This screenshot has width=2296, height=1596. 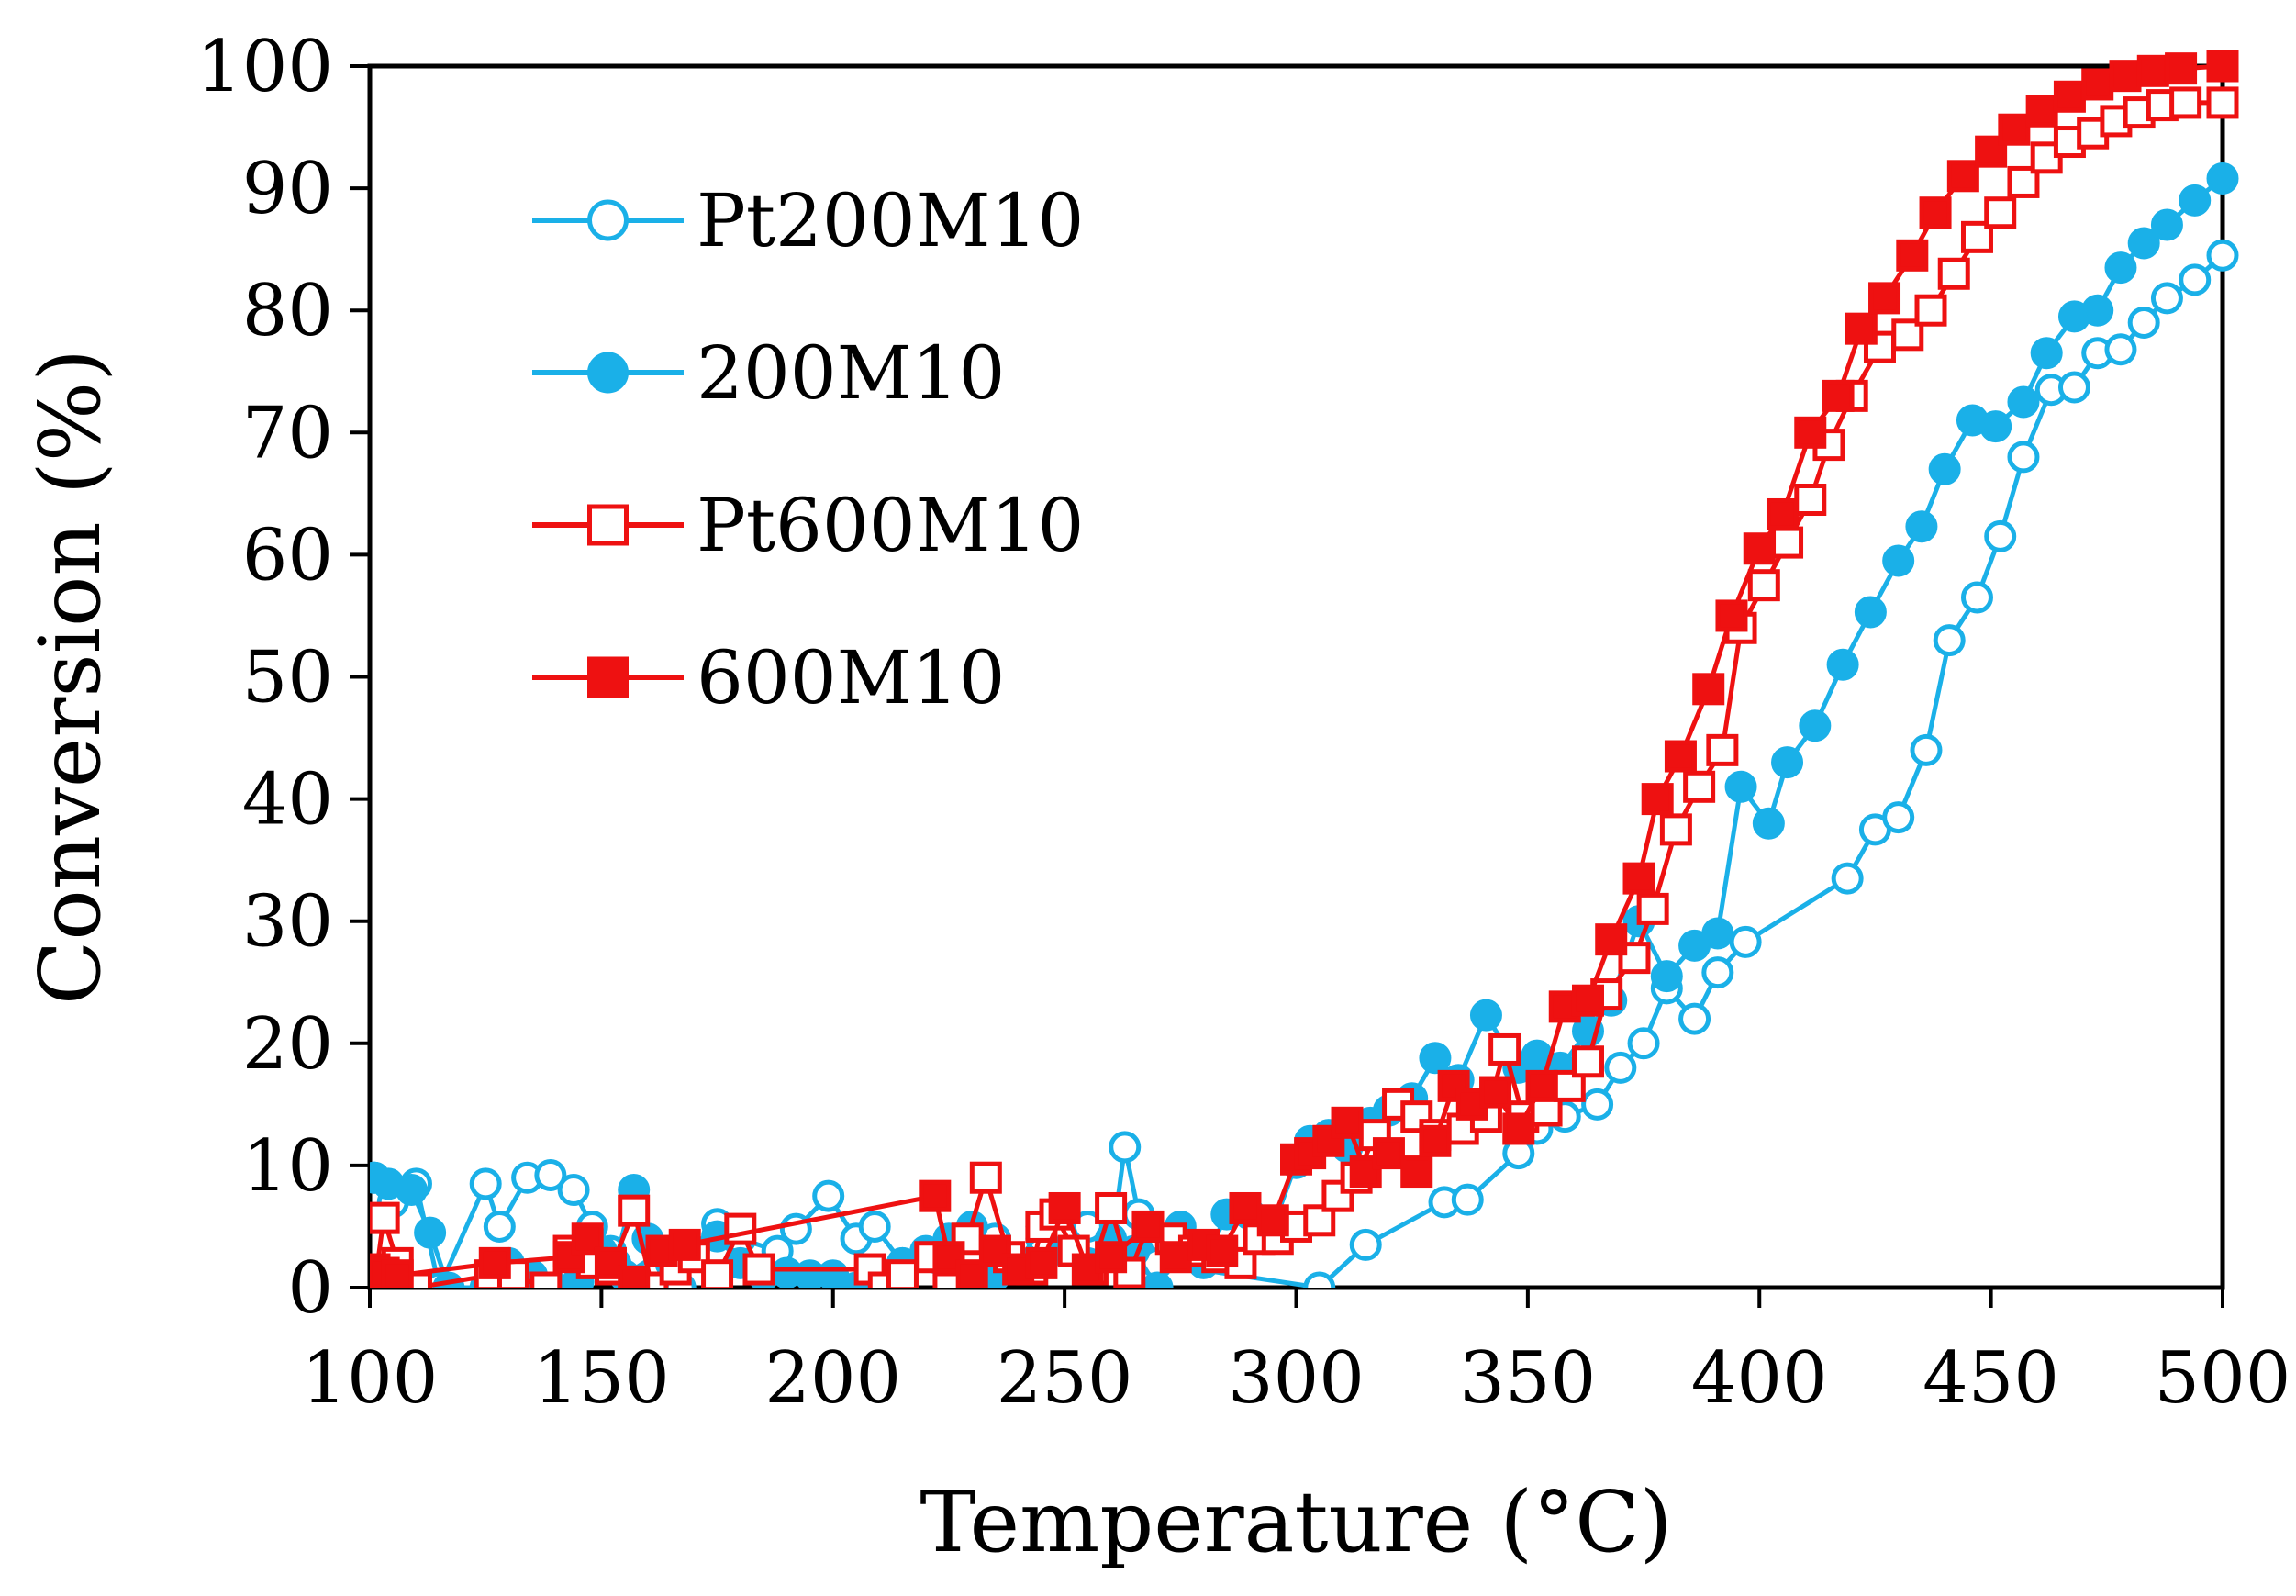 I want to click on y-tick-label: 100, so click(x=264, y=67).